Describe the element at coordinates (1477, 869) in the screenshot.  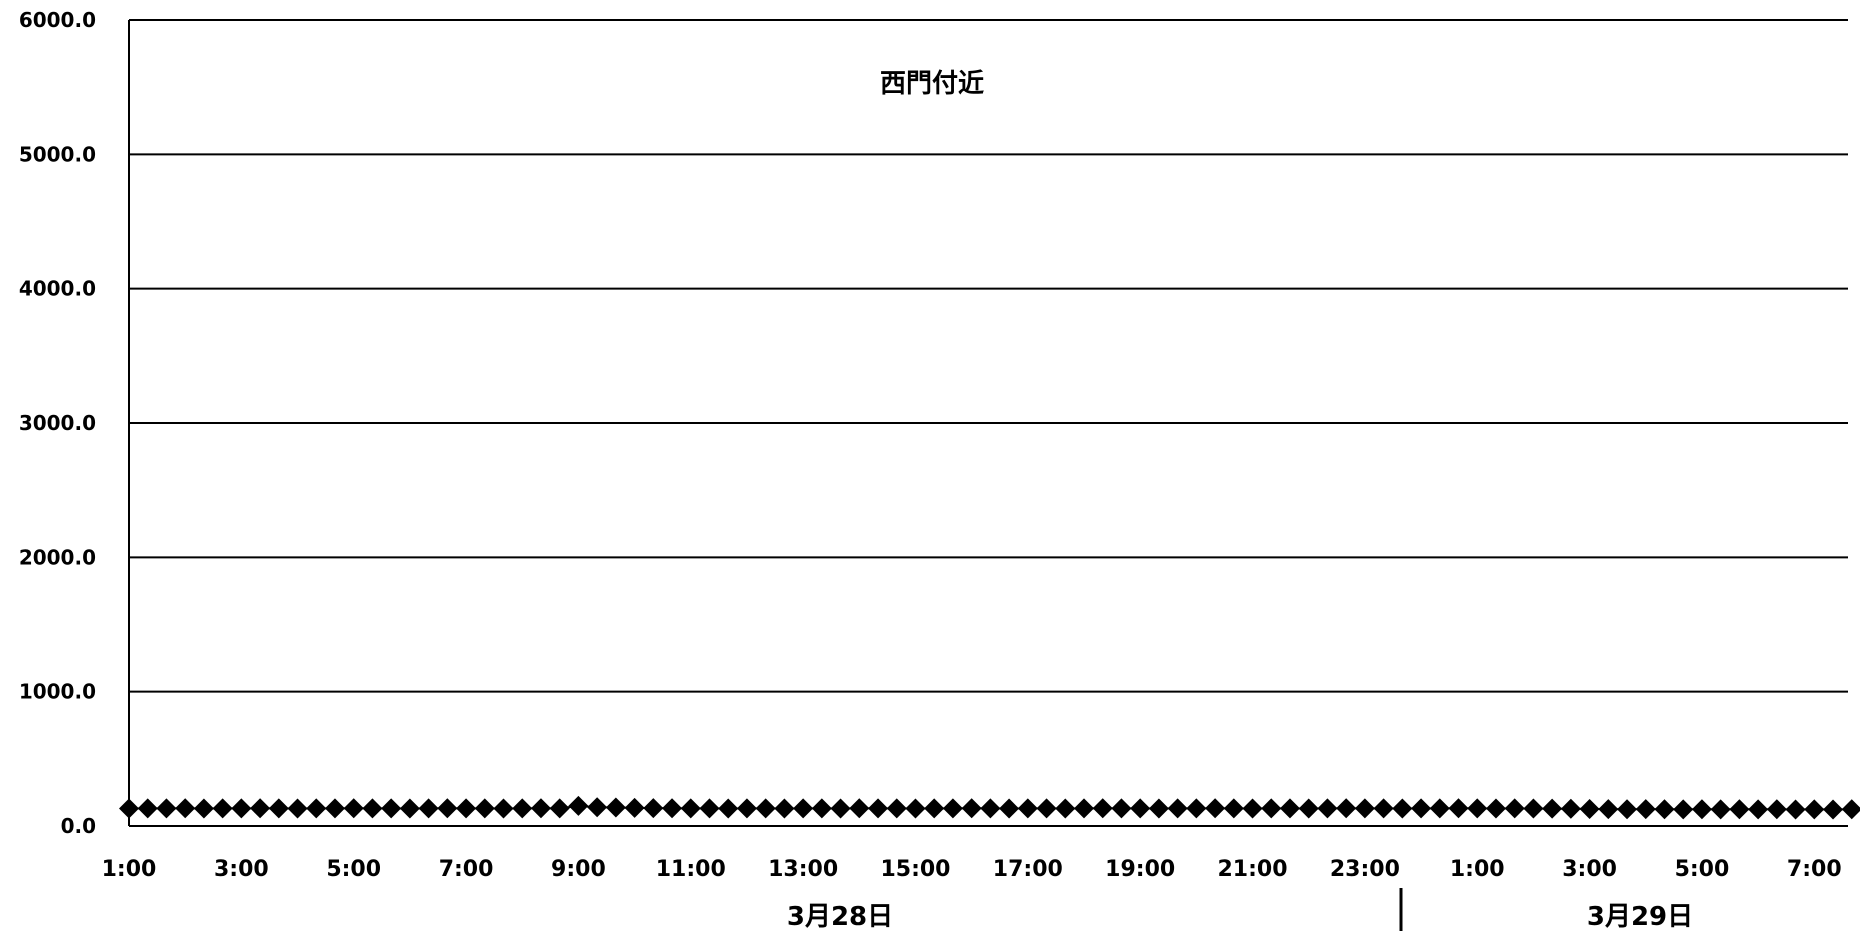
I see `x-tick-label: 1:00` at that location.